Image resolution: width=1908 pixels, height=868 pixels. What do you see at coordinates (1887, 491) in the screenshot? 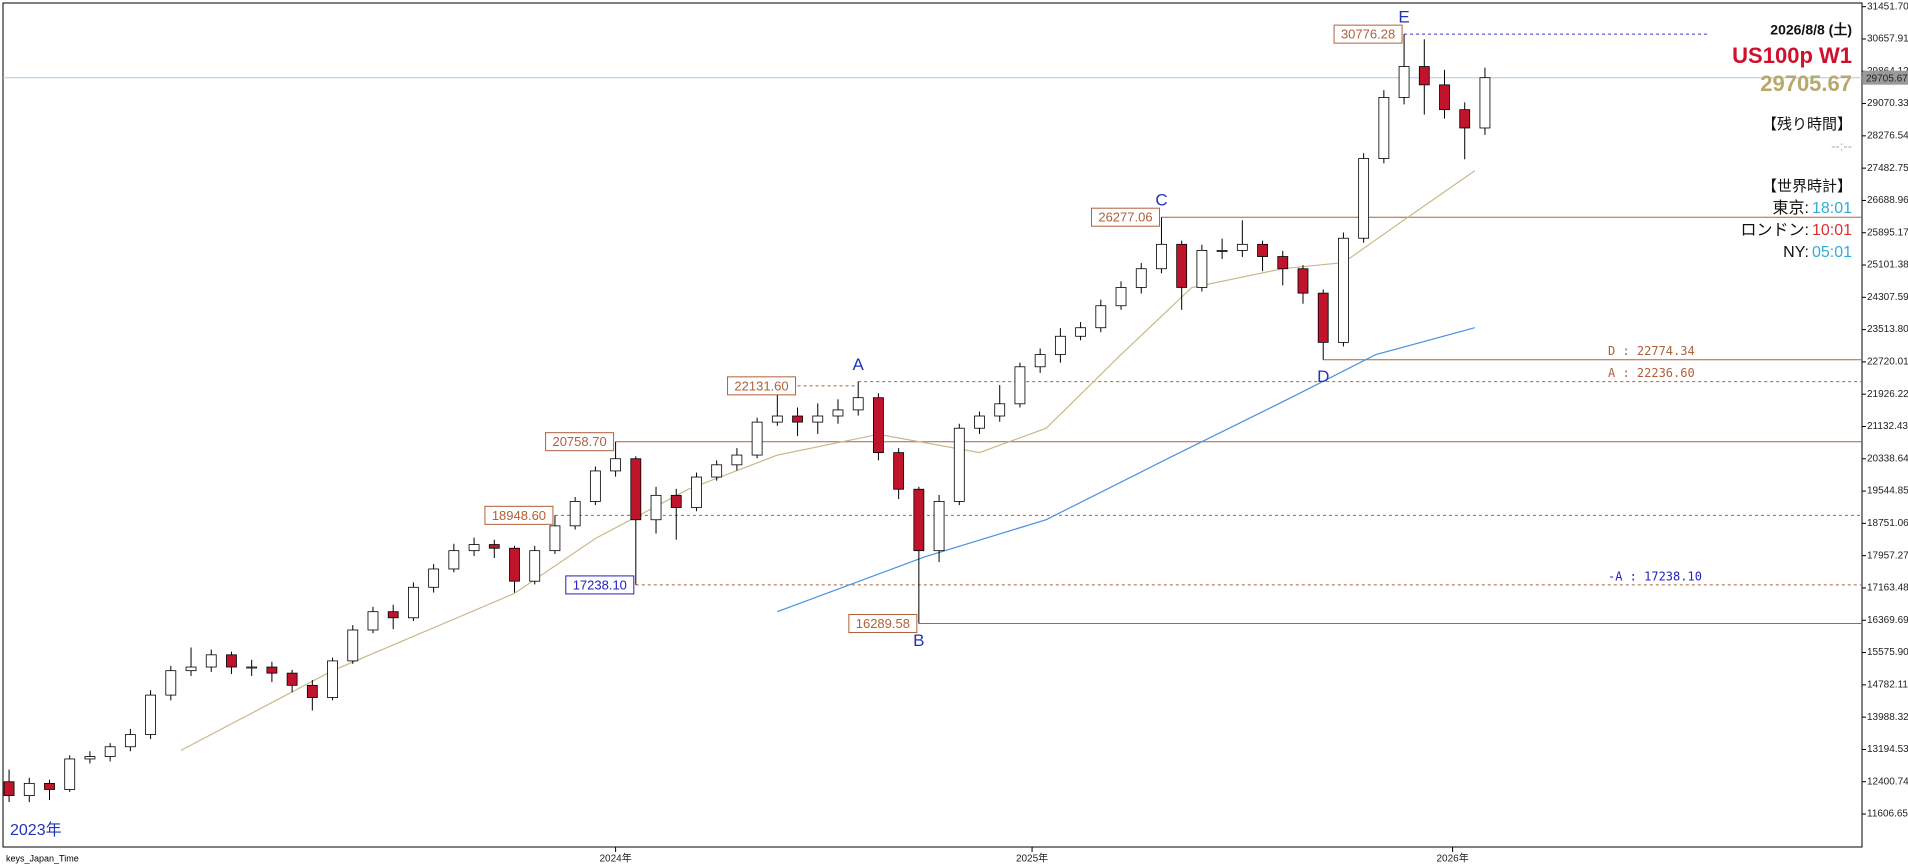
I see `y-tick-label: 19544.85` at bounding box center [1887, 491].